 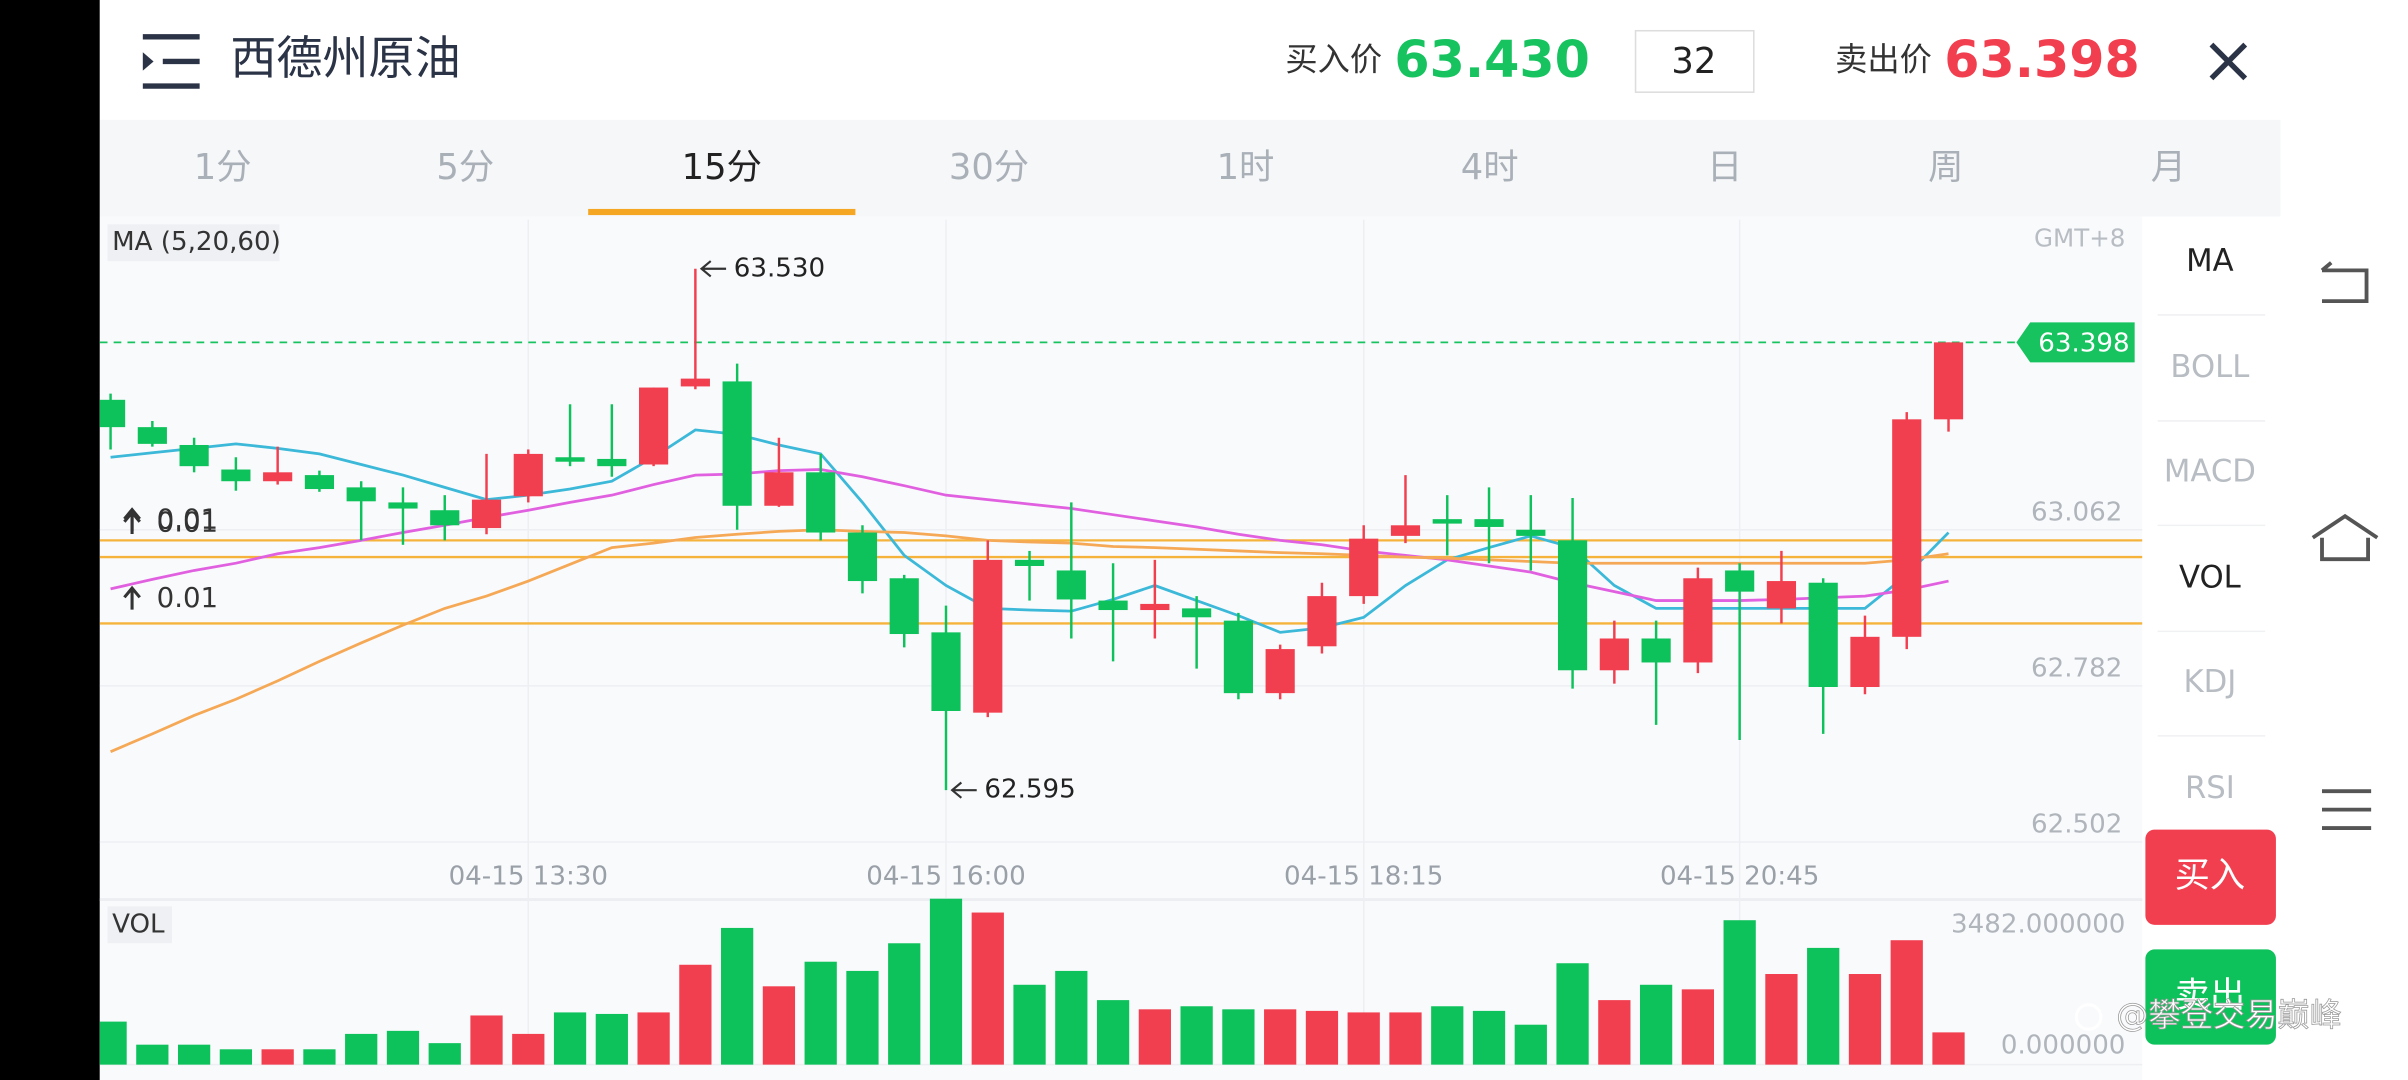 I want to click on bid-label: 买入价, so click(x=1333, y=59).